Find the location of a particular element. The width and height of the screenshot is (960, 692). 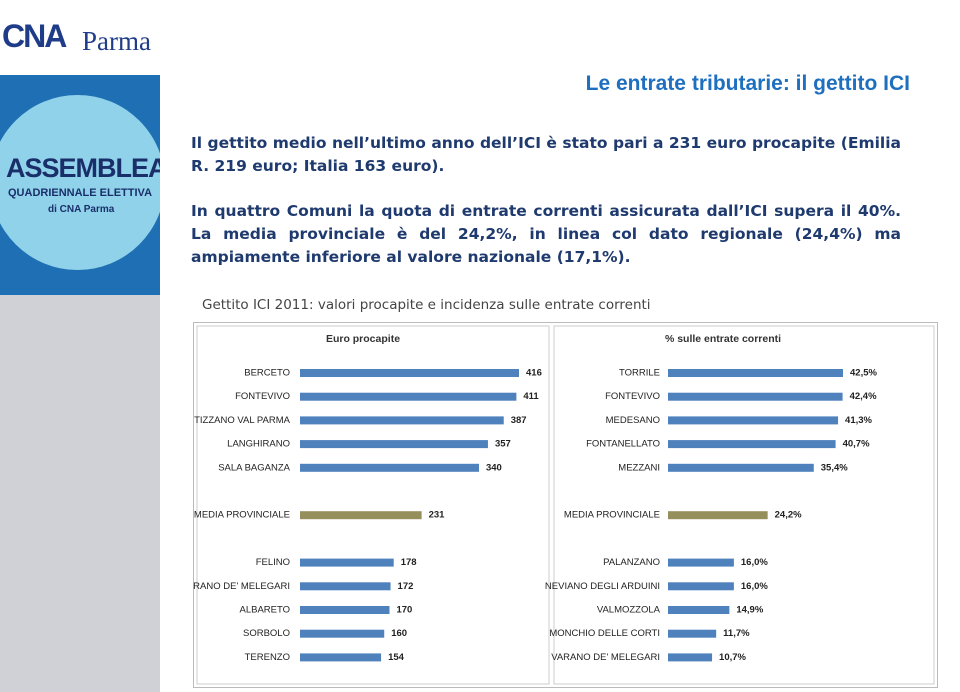

category-label: BERCETO is located at coordinates (267, 373).